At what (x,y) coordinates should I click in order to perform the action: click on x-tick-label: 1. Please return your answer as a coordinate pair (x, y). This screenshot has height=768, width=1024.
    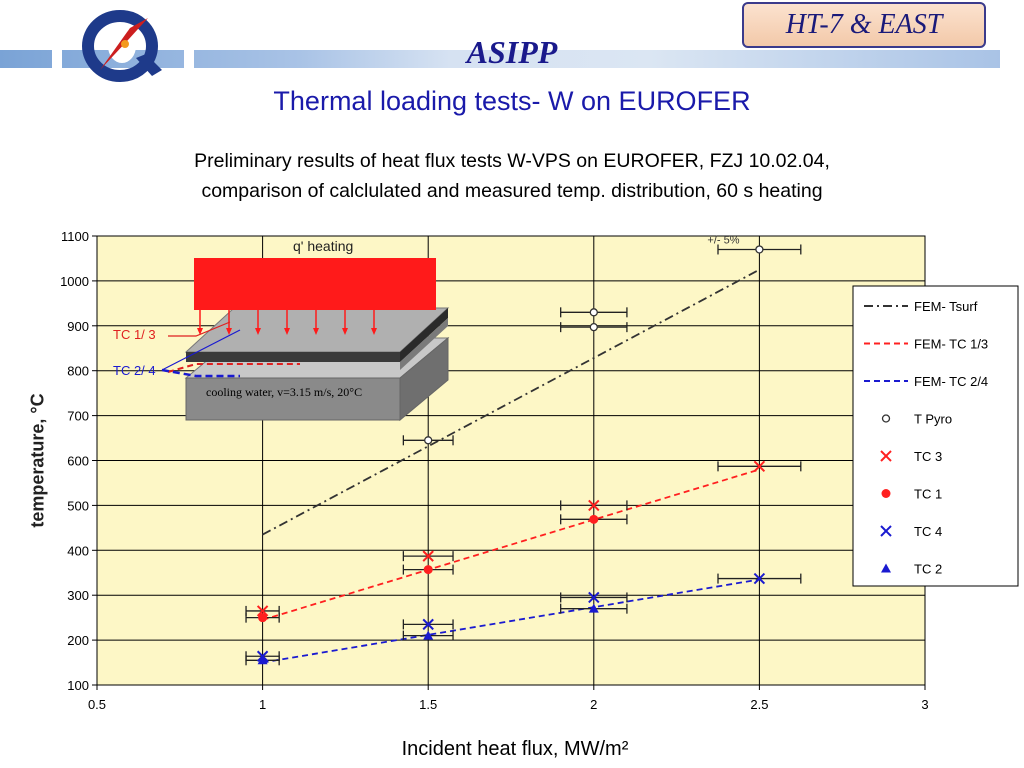
    Looking at the image, I should click on (262, 704).